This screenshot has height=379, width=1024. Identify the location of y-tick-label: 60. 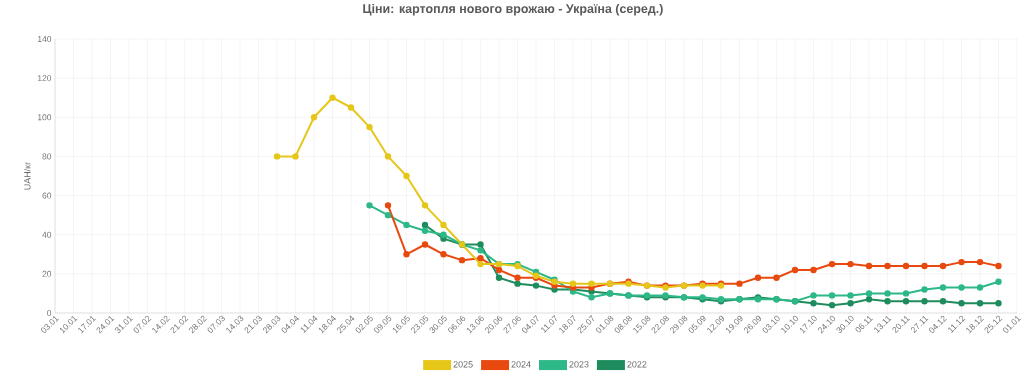
(47, 195).